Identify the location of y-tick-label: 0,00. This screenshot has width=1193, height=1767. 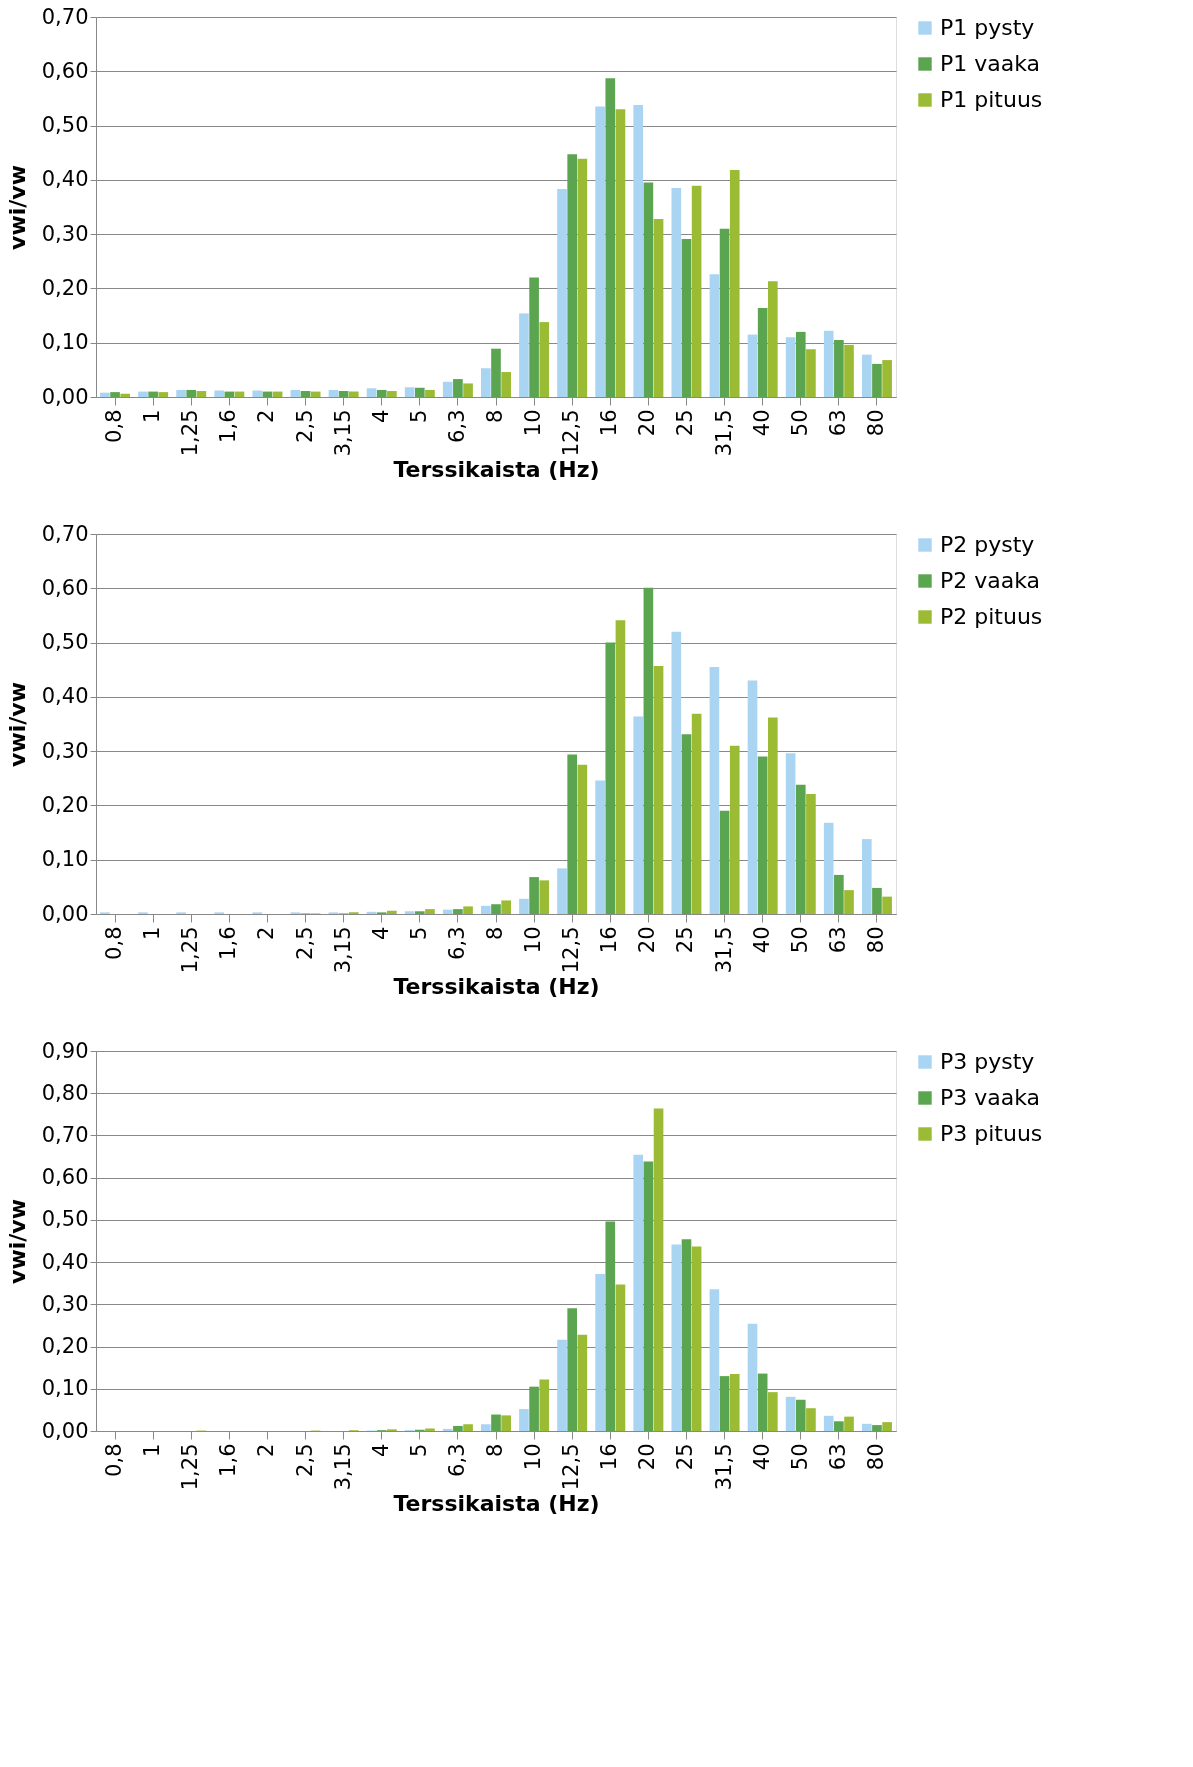
(65, 1430).